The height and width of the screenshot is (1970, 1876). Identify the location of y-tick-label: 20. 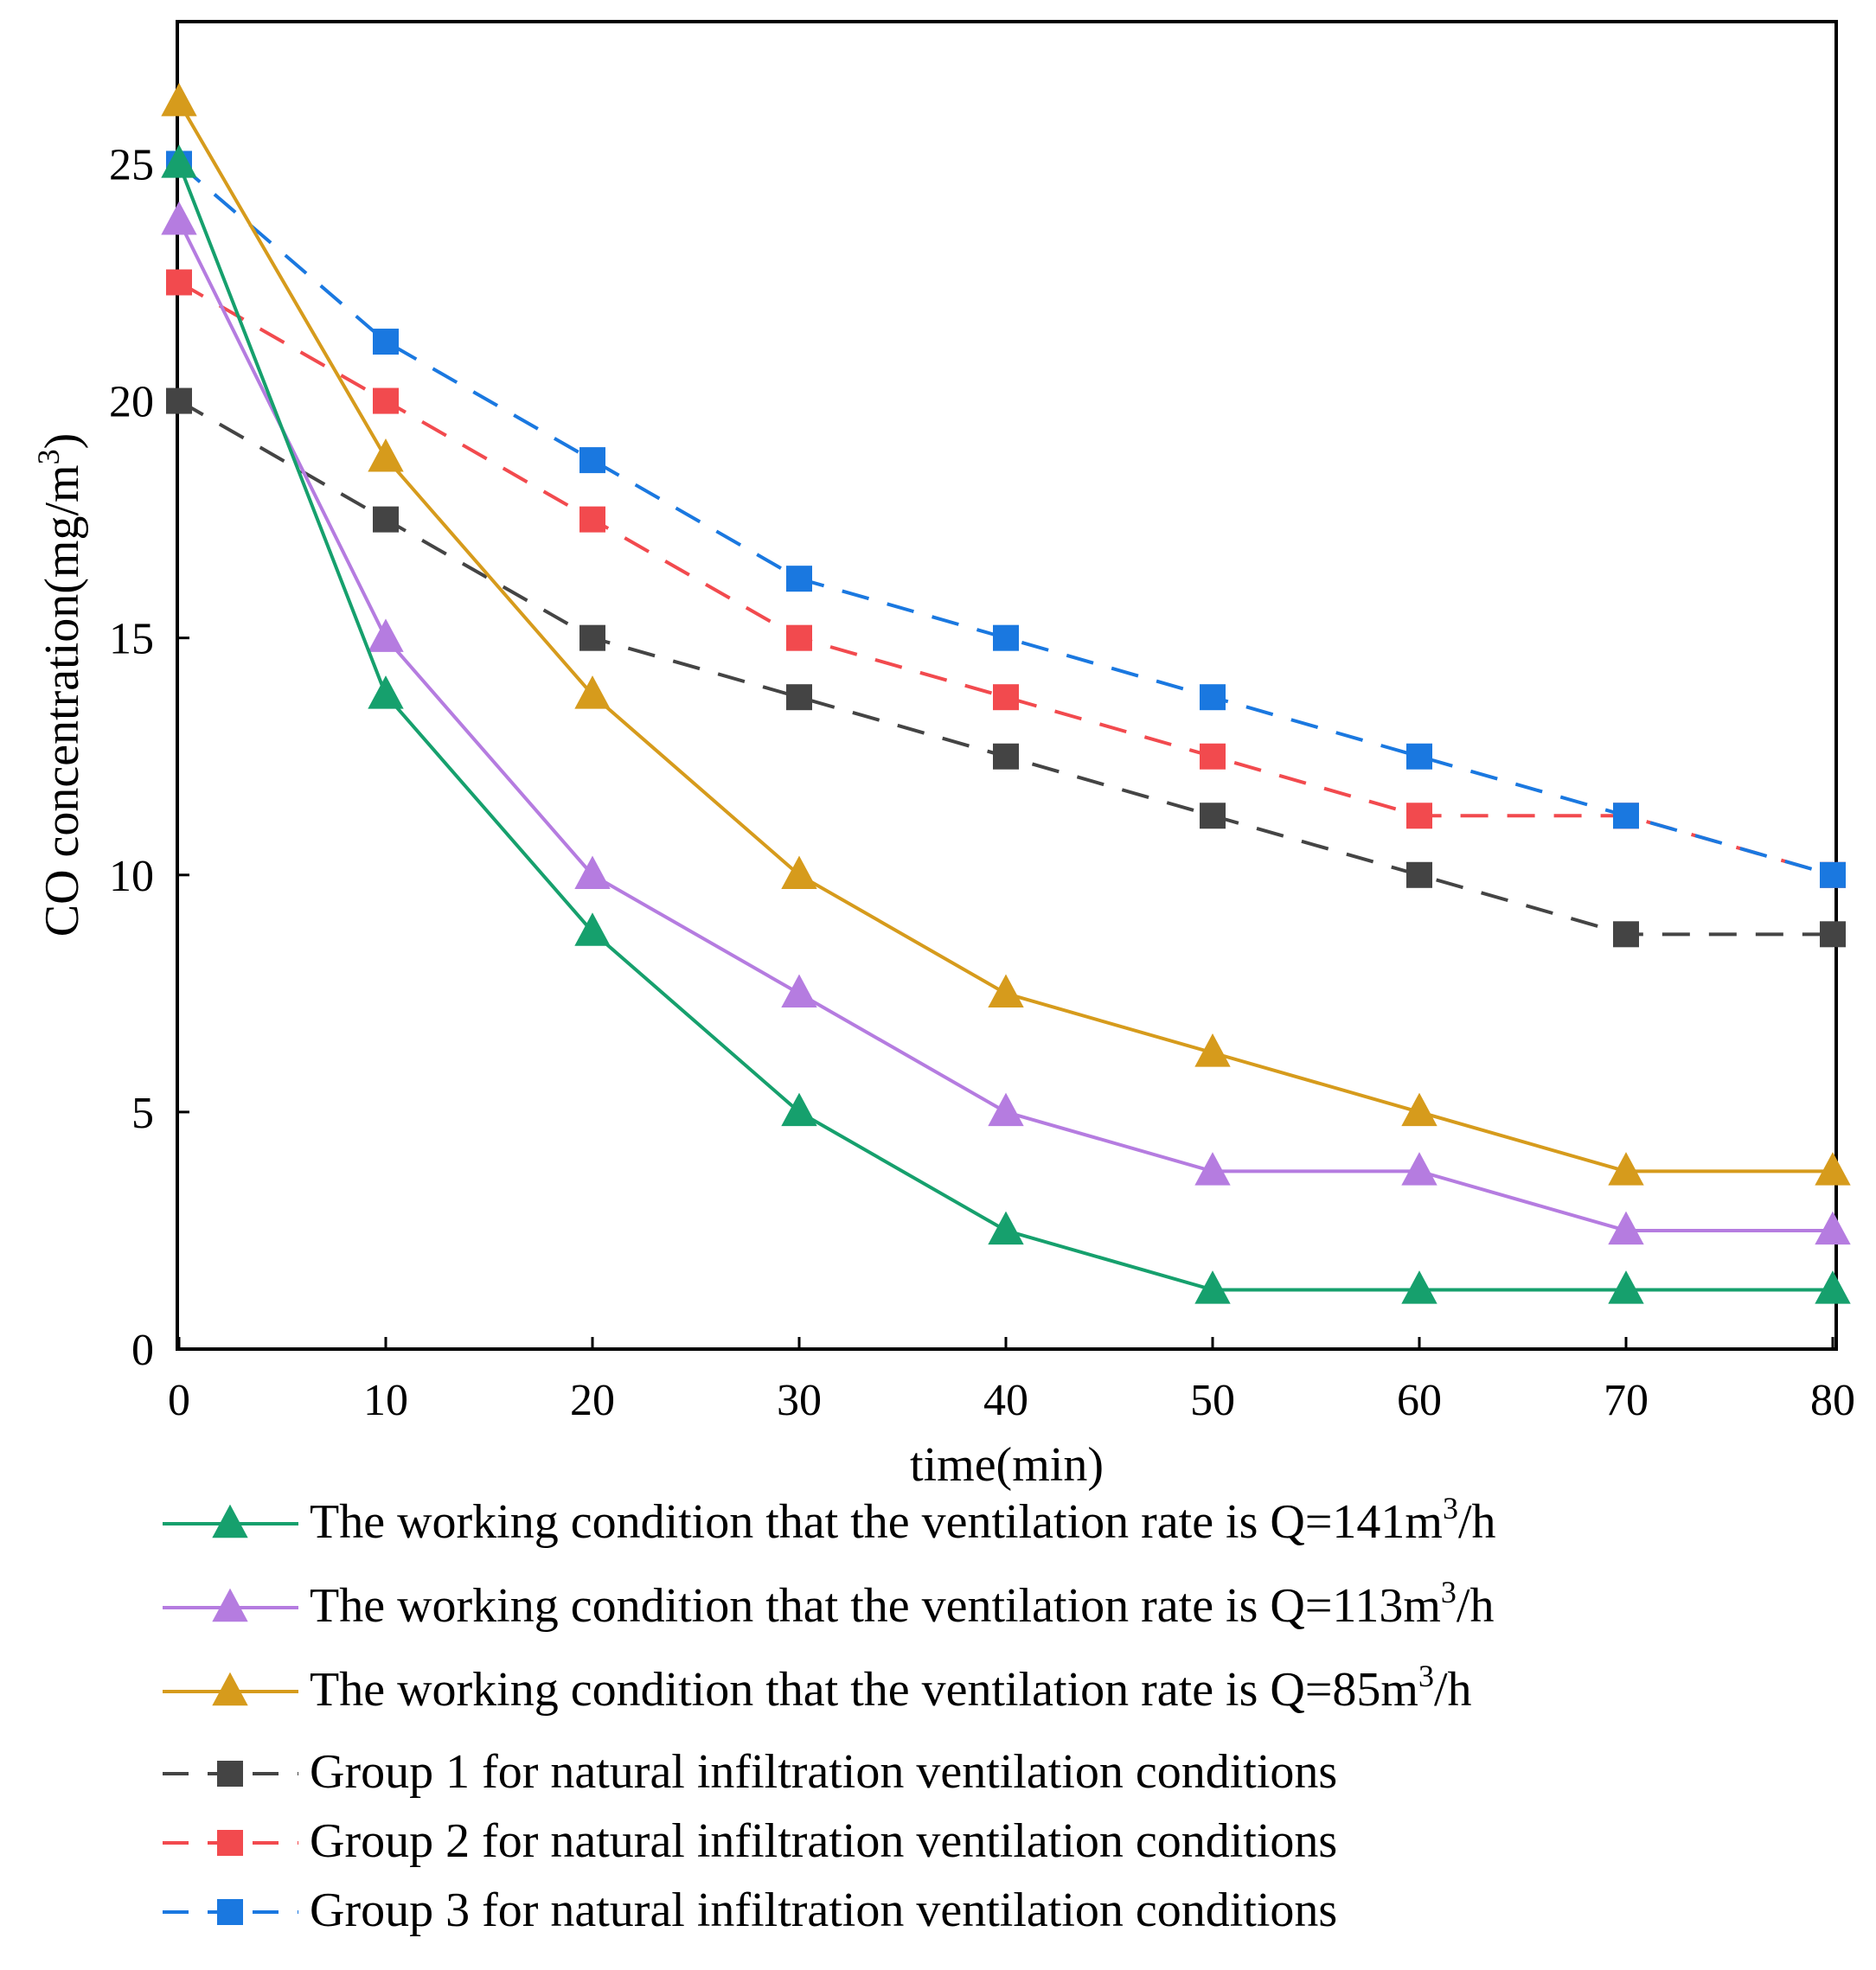
(132, 403).